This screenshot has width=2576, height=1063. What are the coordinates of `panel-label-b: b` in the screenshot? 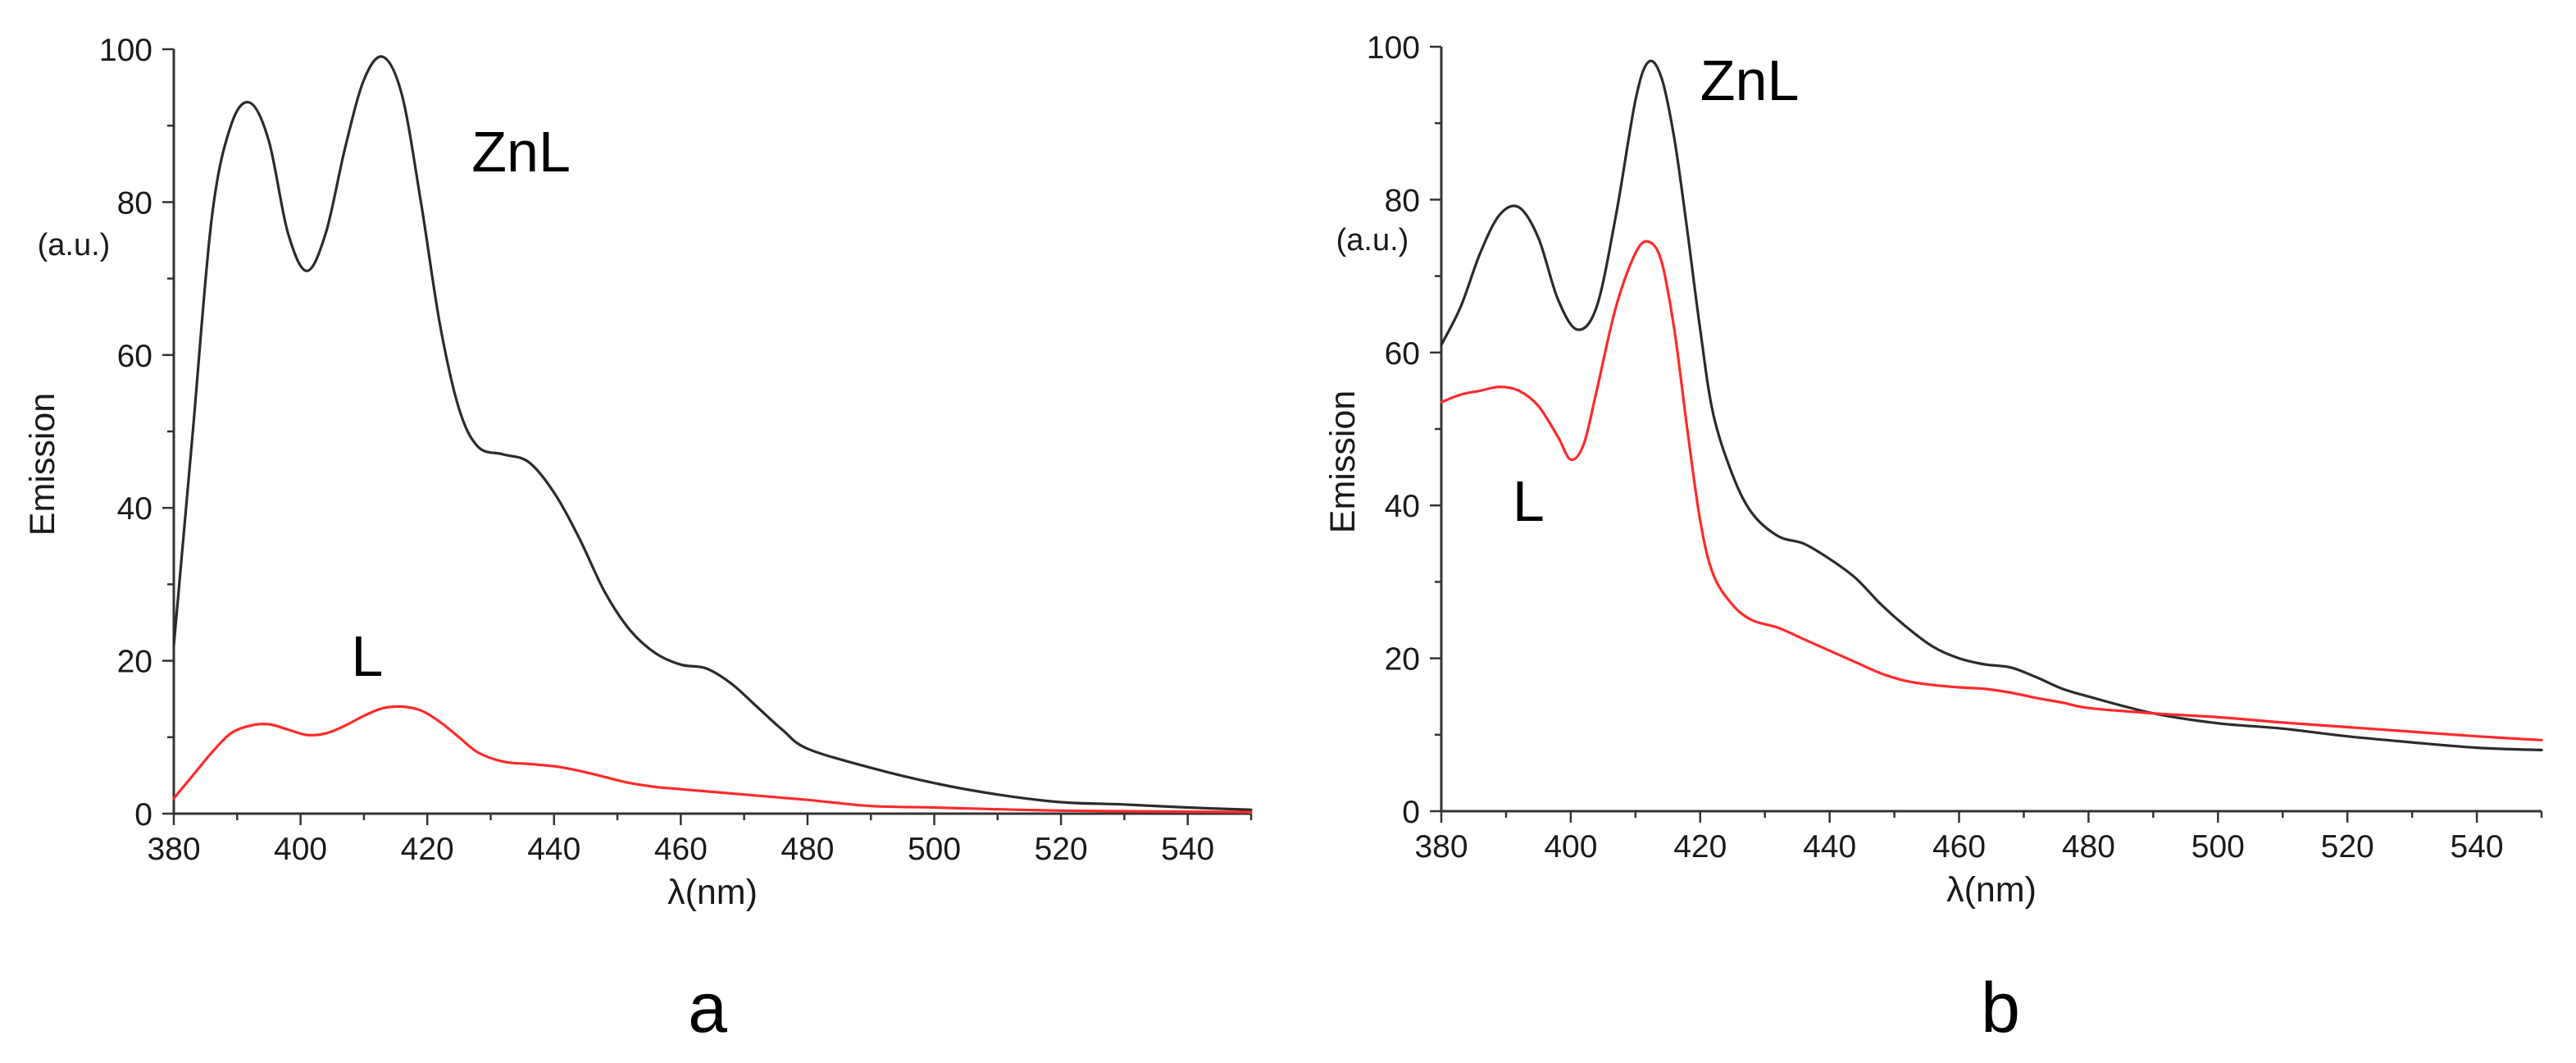 It's located at (2000, 1008).